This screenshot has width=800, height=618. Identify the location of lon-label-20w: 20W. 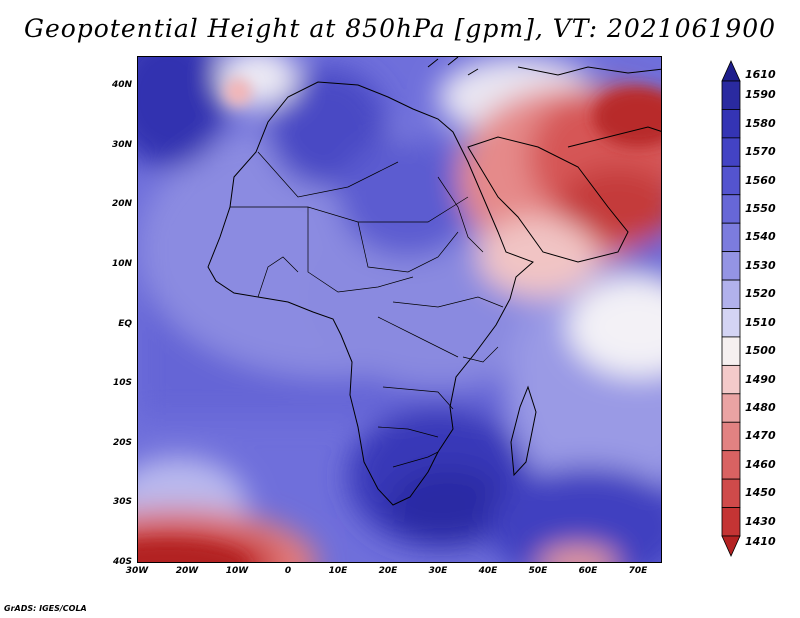
(187, 571).